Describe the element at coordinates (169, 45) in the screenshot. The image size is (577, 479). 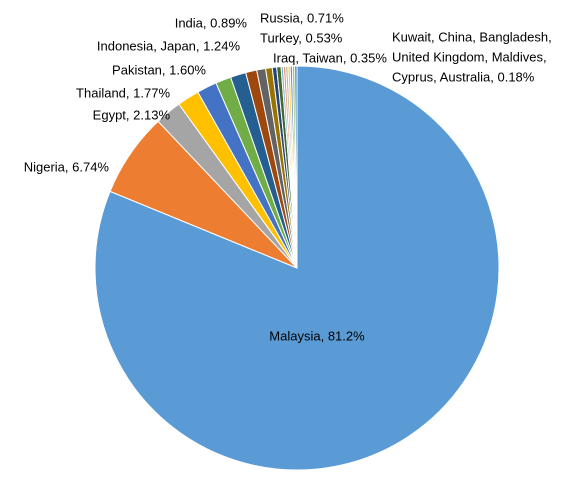
I see `data-label: Indonesia, Japan, 1.24%` at that location.